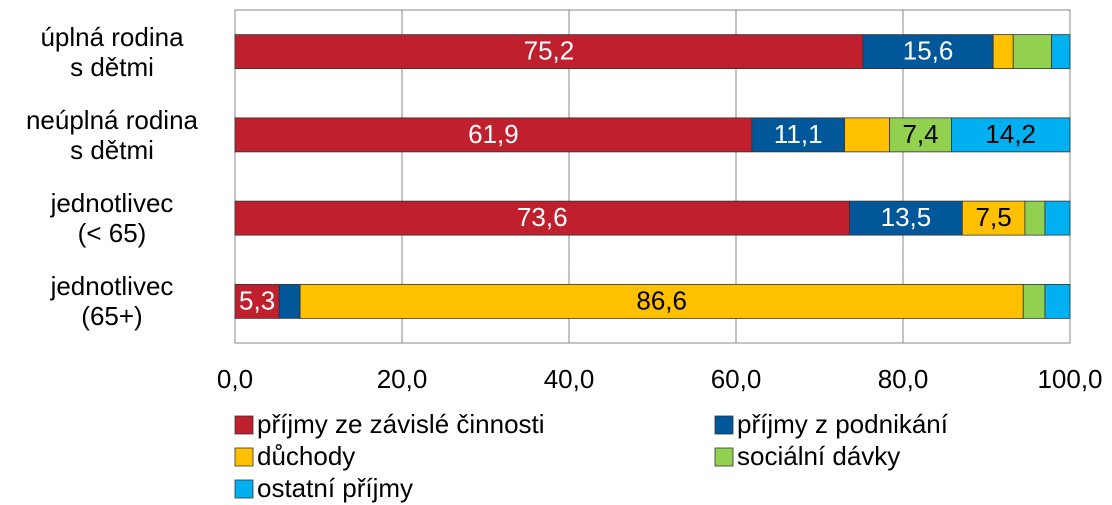  Describe the element at coordinates (549, 51) in the screenshot. I see `value-label: 75,2` at that location.